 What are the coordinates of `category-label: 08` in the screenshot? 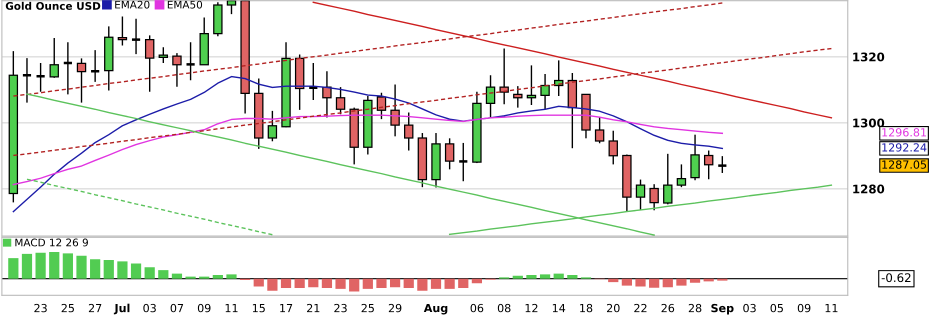 It's located at (504, 308).